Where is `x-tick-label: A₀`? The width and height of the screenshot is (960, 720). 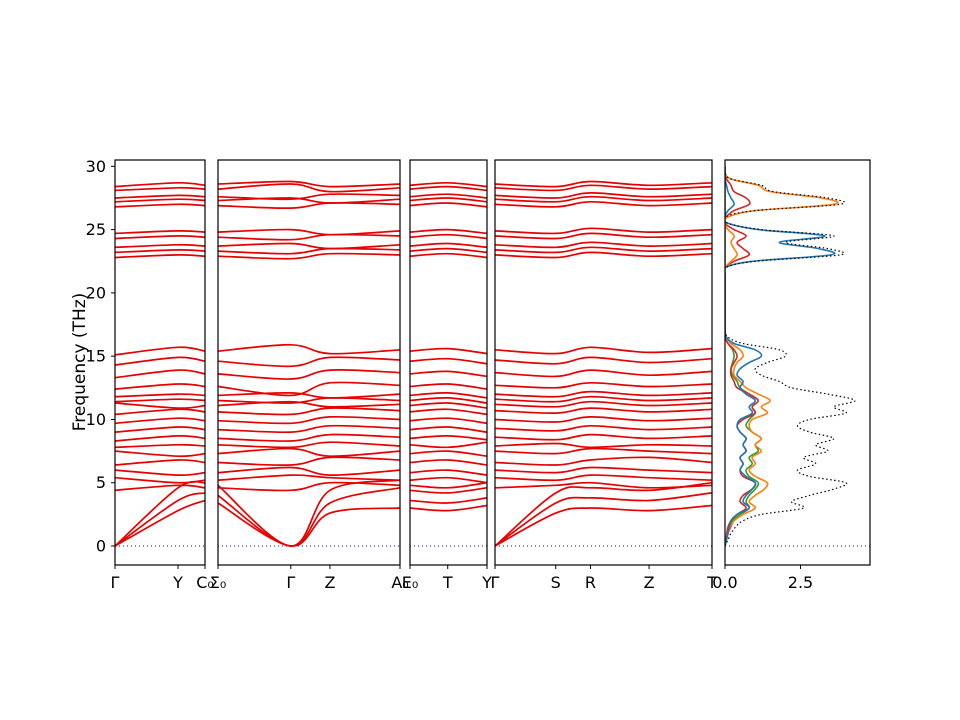 x-tick-label: A₀ is located at coordinates (399, 582).